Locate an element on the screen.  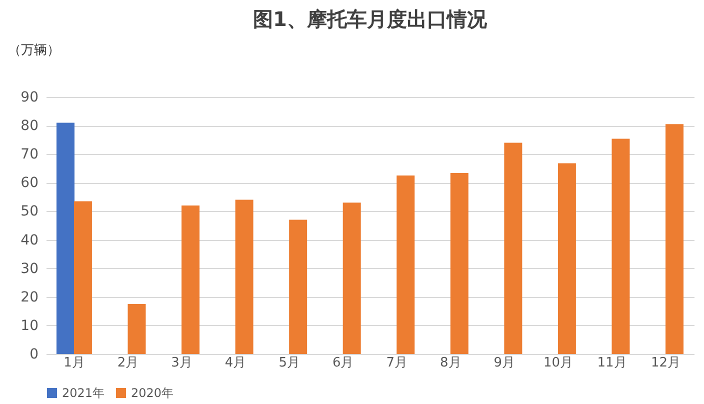
y-tick-label: 10 is located at coordinates (29, 326).